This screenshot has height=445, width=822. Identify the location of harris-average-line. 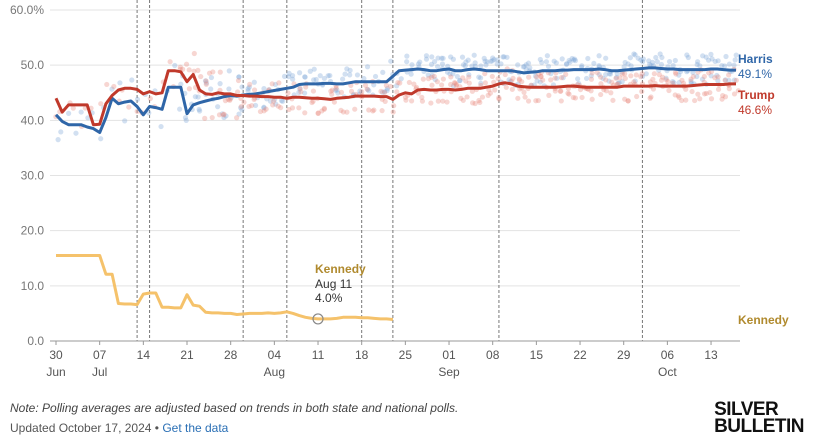
(395, 100).